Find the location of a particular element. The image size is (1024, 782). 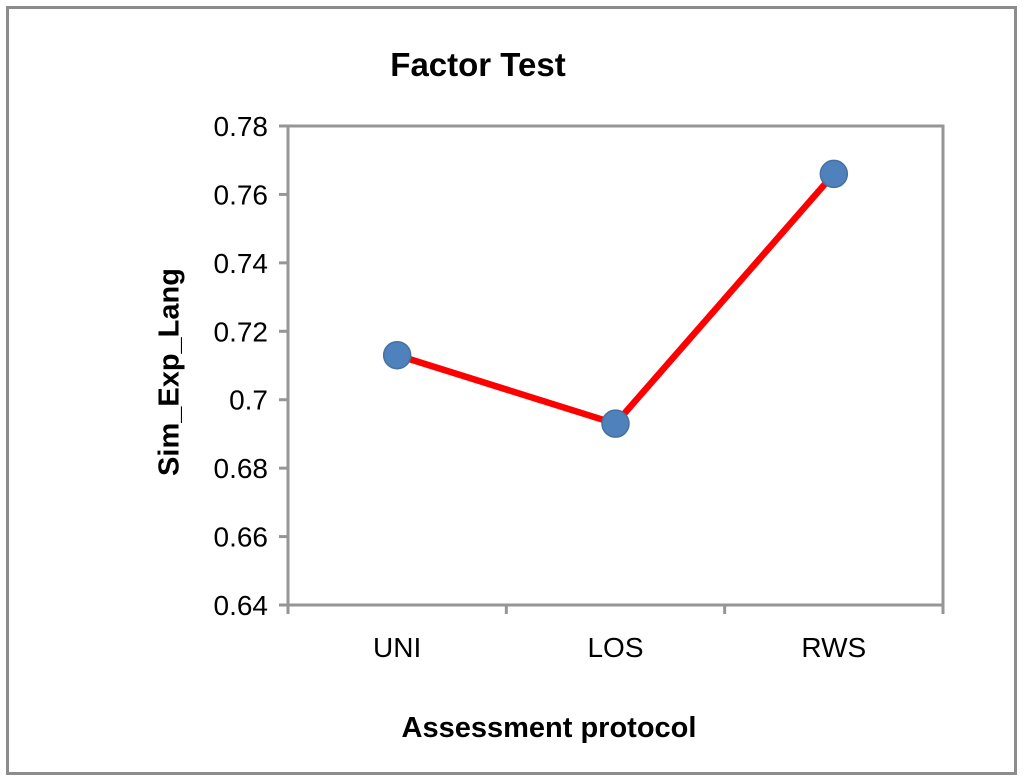

chart-title: Factor Test is located at coordinates (478, 64).